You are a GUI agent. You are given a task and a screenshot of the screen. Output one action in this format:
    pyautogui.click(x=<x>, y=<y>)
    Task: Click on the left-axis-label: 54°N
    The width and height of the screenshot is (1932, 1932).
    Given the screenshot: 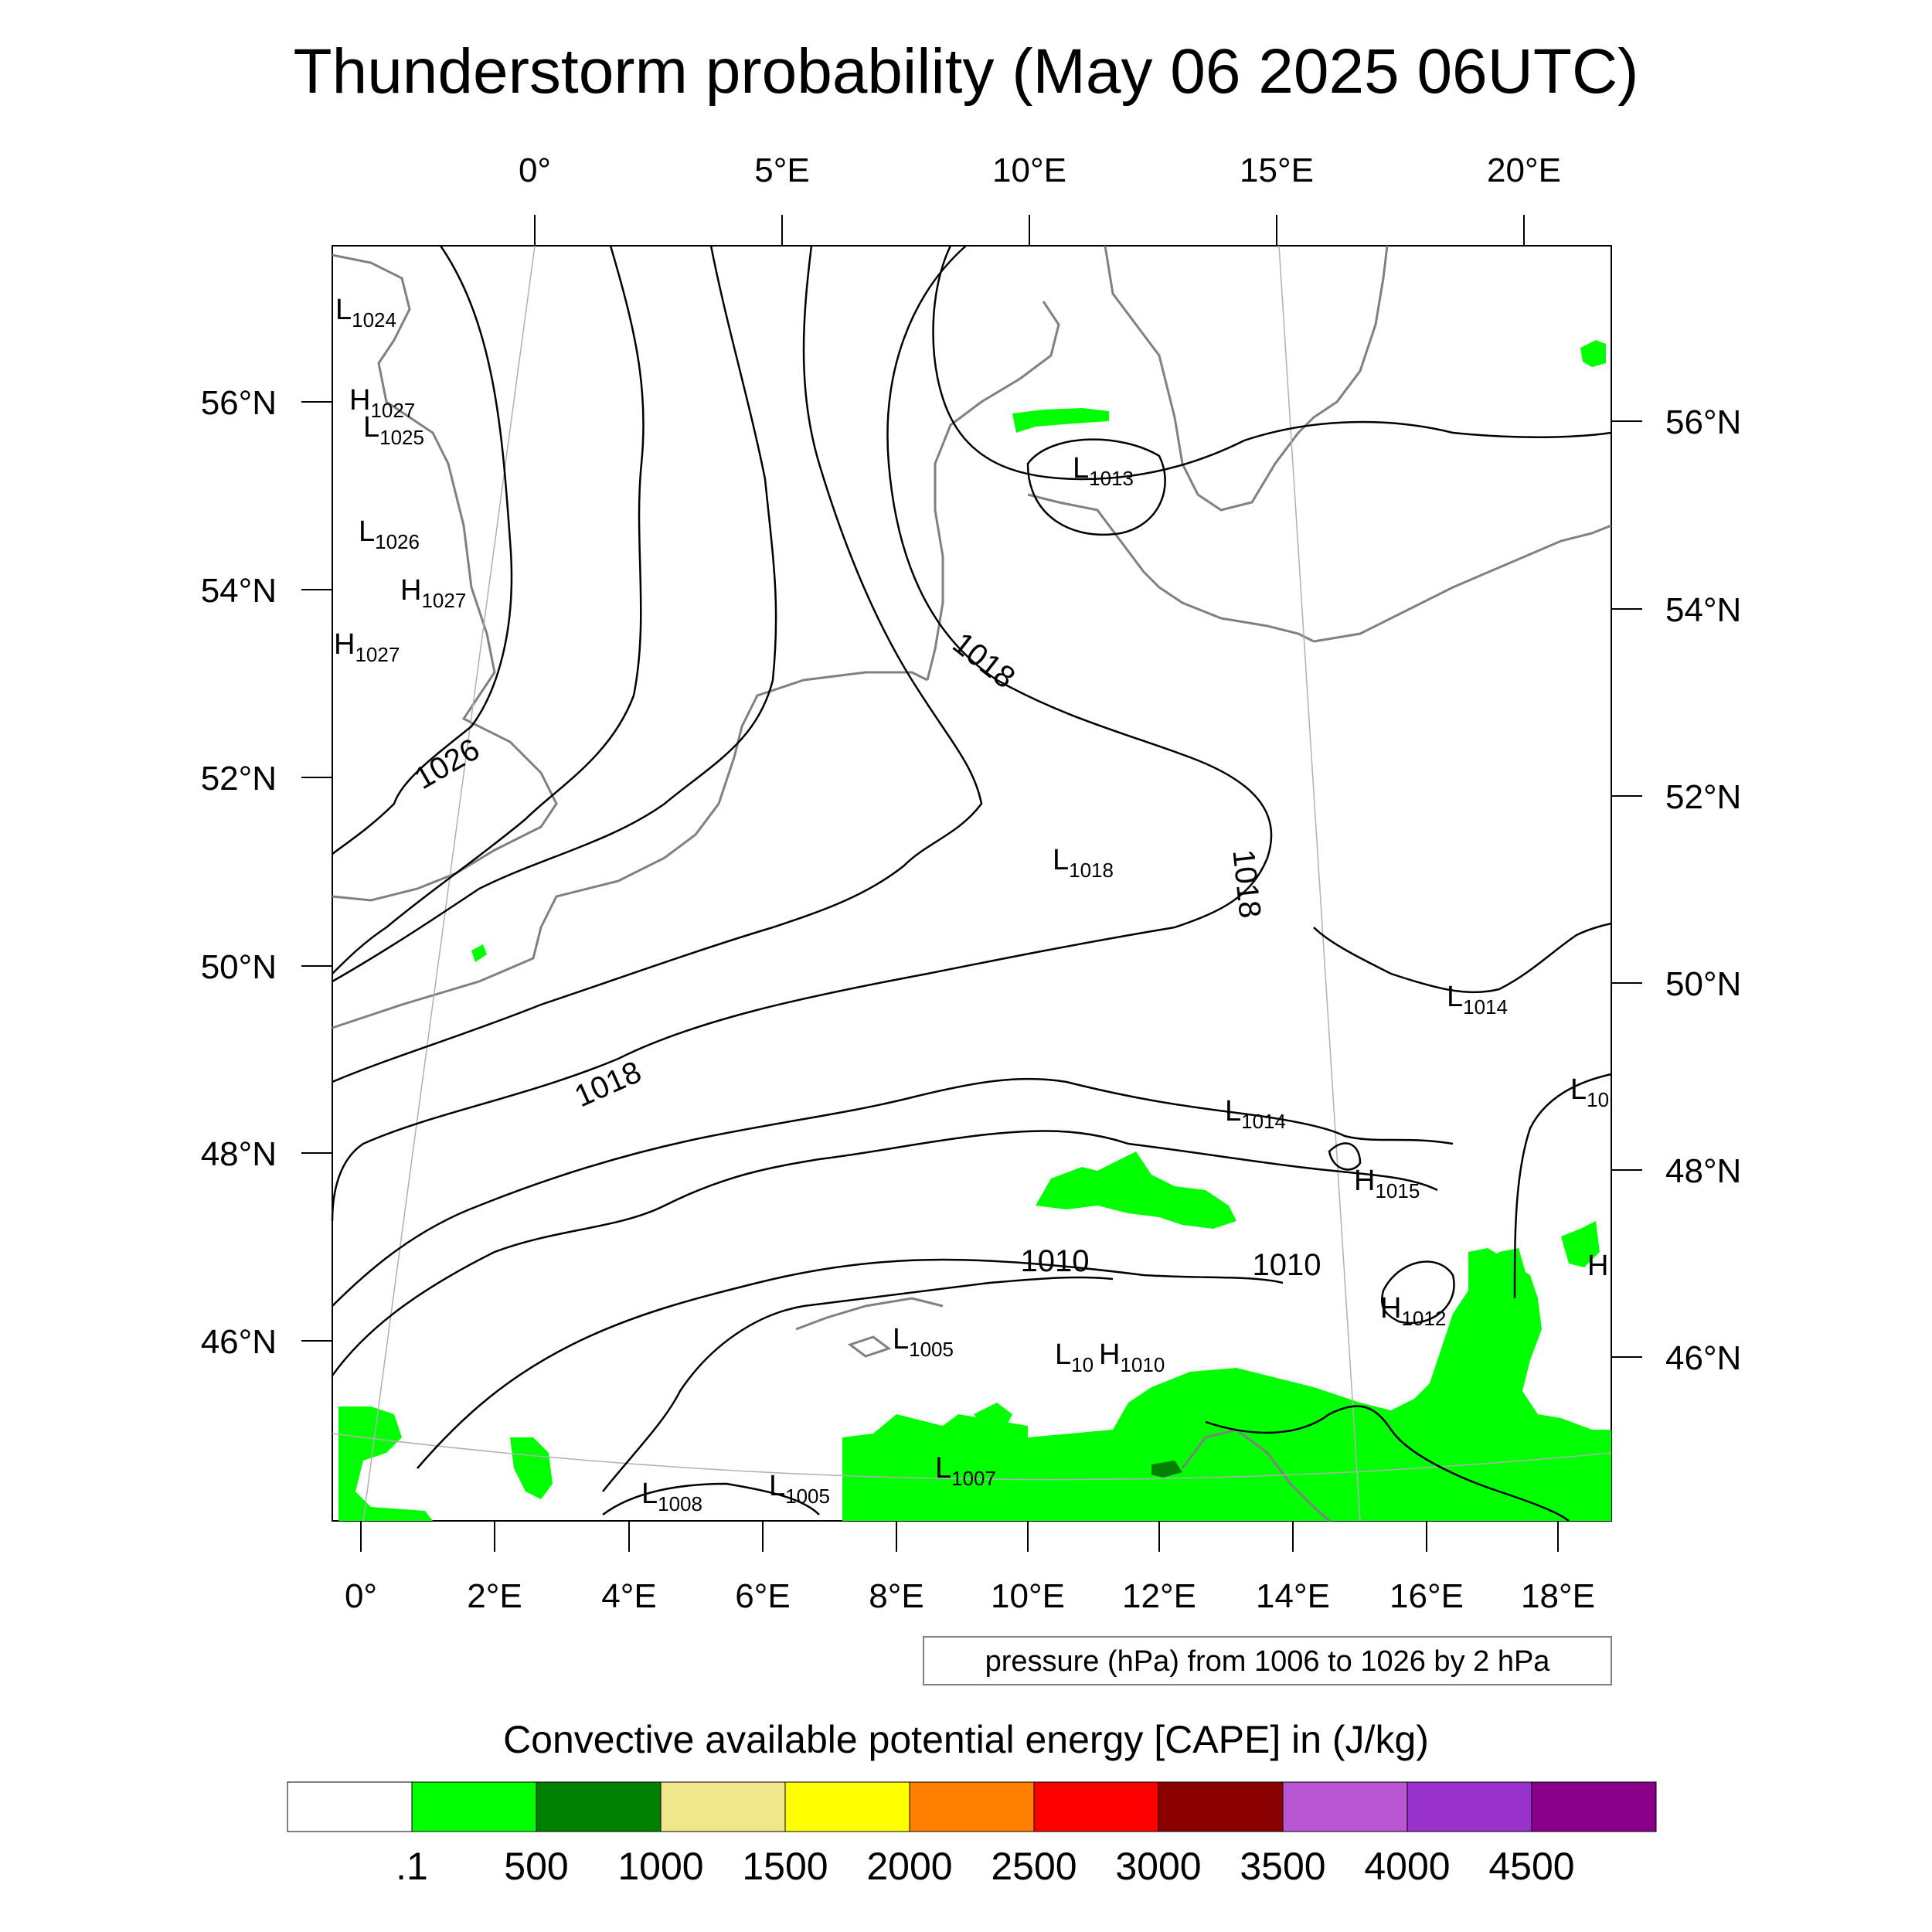 What is the action you would take?
    pyautogui.click(x=239, y=591)
    